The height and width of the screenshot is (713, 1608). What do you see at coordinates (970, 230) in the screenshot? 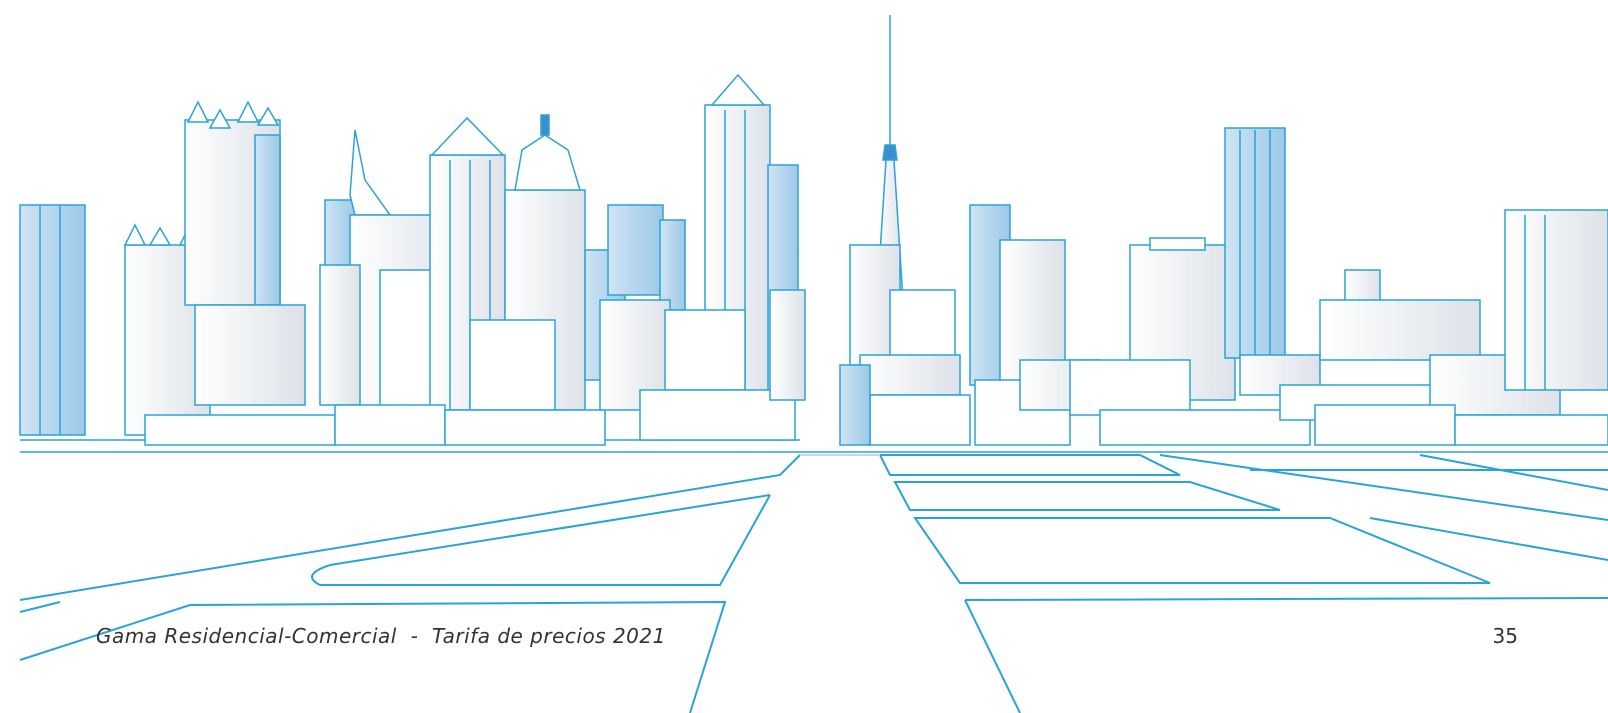
I see `skyline-center` at bounding box center [970, 230].